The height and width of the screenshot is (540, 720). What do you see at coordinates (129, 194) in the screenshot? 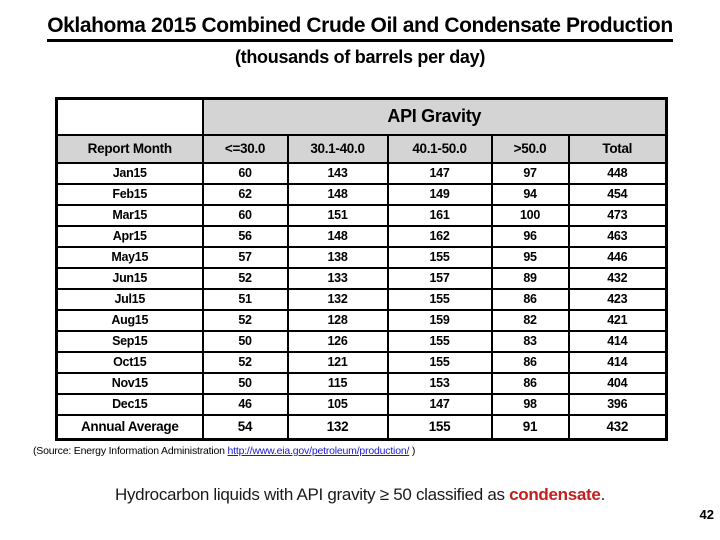
I see `row-month: Feb15` at bounding box center [129, 194].